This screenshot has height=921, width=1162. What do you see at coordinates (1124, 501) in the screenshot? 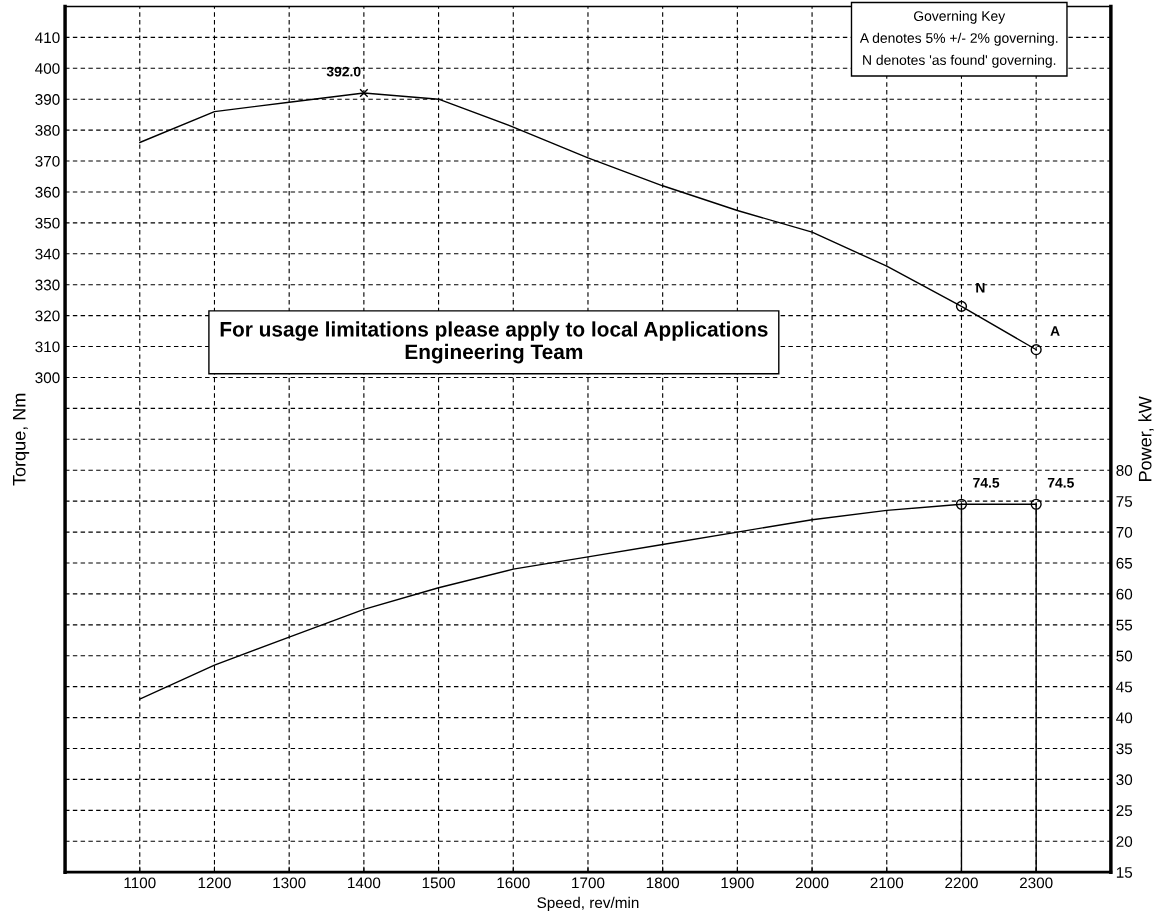
I see `y2-tick-label: 75` at bounding box center [1124, 501].